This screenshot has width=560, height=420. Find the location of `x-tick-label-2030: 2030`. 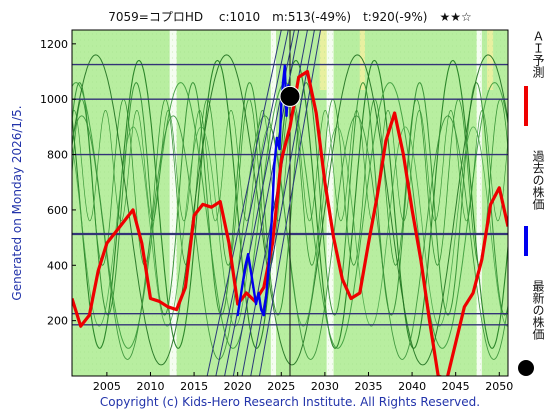

x-tick-label-2030: 2030 is located at coordinates (325, 386).